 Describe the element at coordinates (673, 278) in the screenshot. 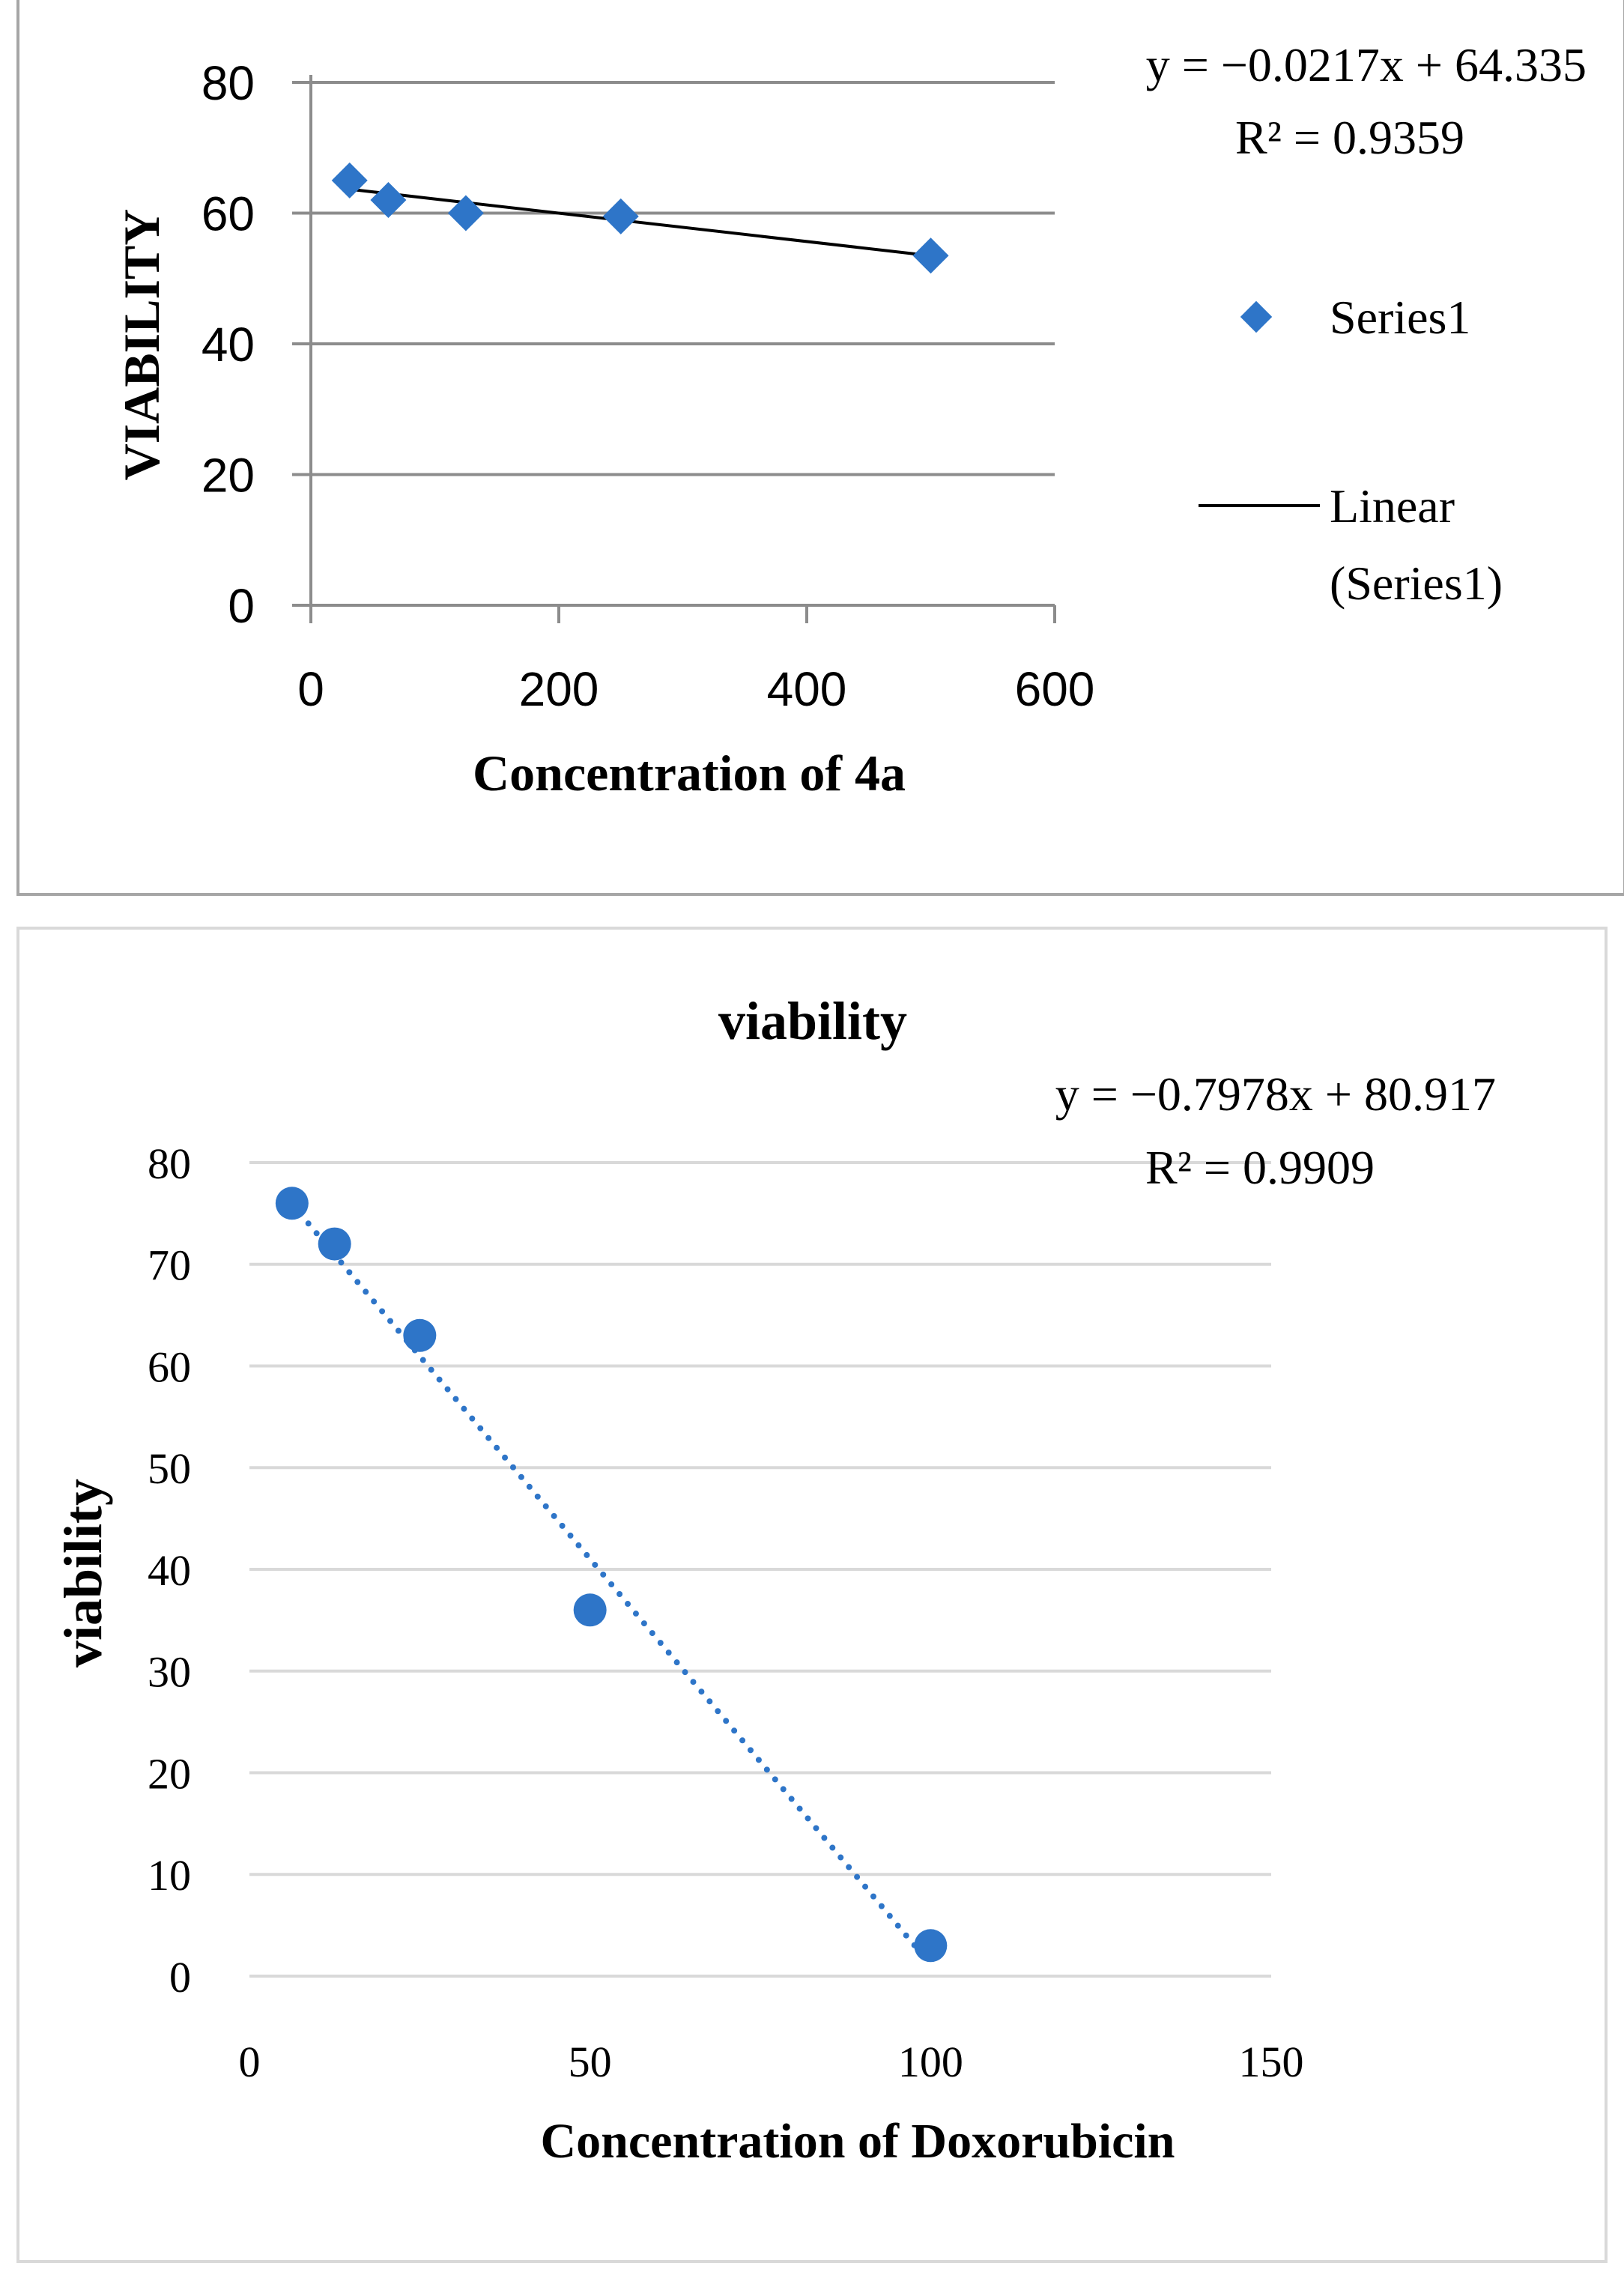

I see `chart-1-gridlines` at that location.